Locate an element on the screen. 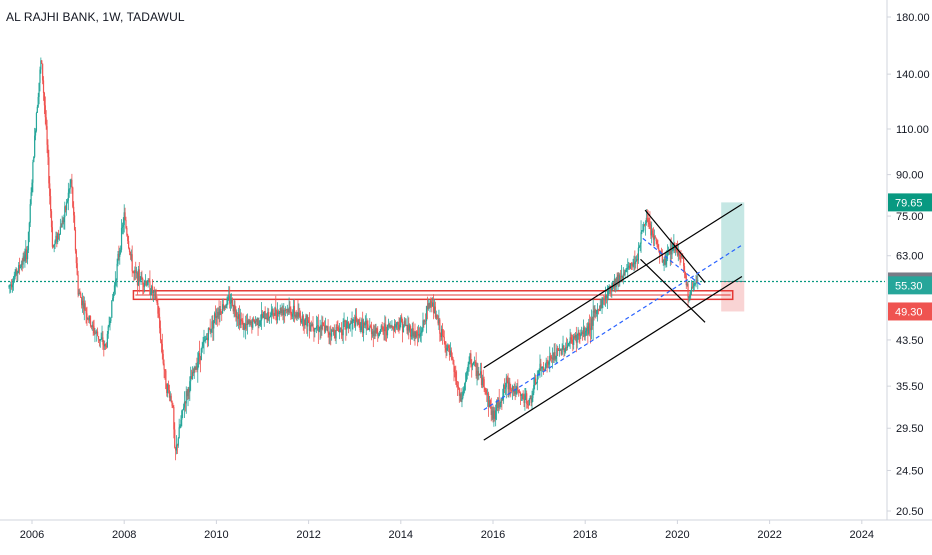 The image size is (932, 555). price-badge is located at coordinates (910, 202).